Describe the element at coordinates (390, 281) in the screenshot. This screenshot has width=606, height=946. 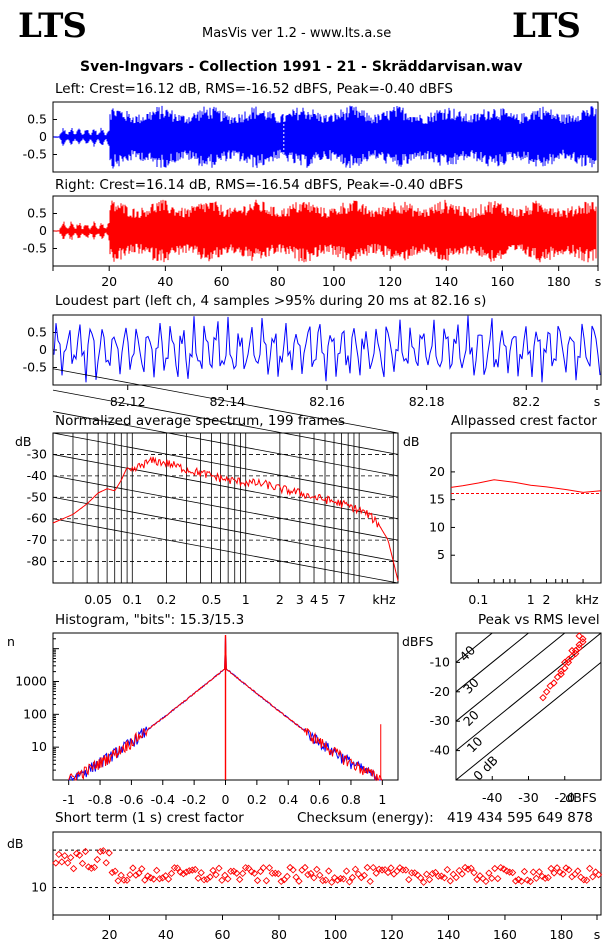
I see `waveform-xtick-label: 120` at that location.